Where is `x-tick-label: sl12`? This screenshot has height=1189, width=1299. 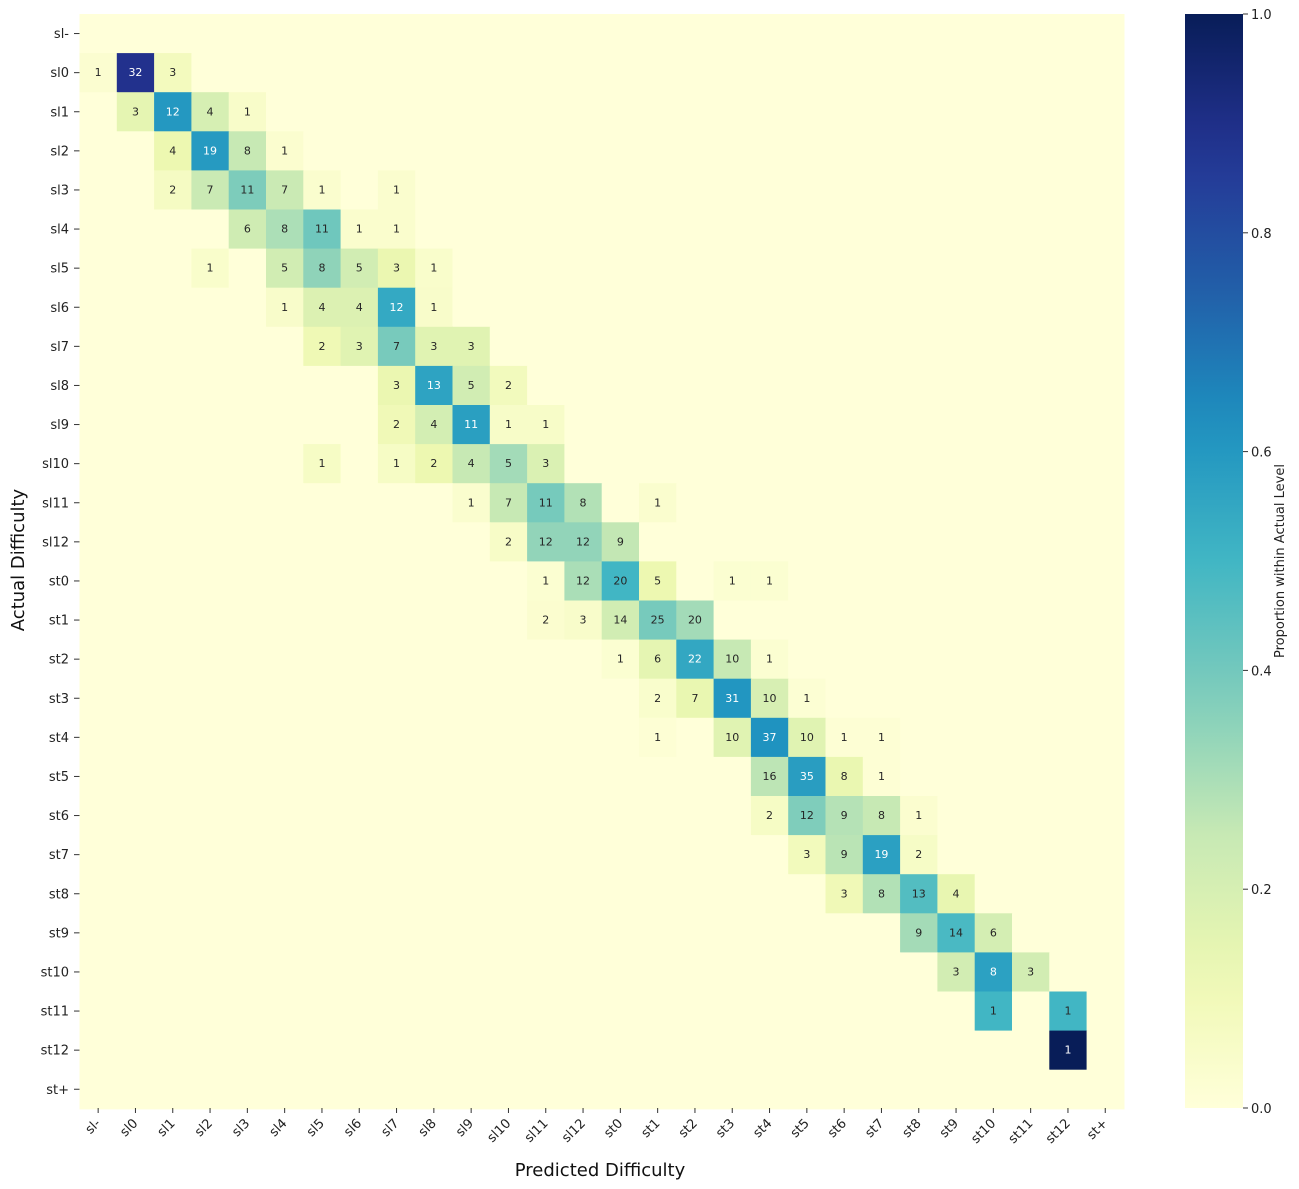
x-tick-label: sl12 is located at coordinates (574, 1131).